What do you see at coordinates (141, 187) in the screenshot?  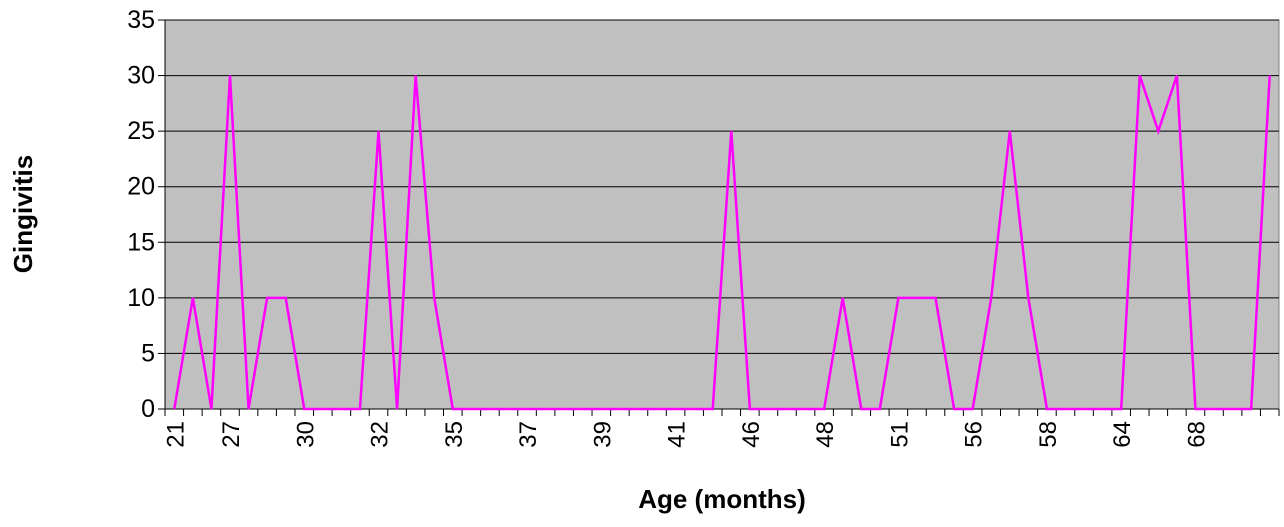 I see `y-tick-label: 20` at bounding box center [141, 187].